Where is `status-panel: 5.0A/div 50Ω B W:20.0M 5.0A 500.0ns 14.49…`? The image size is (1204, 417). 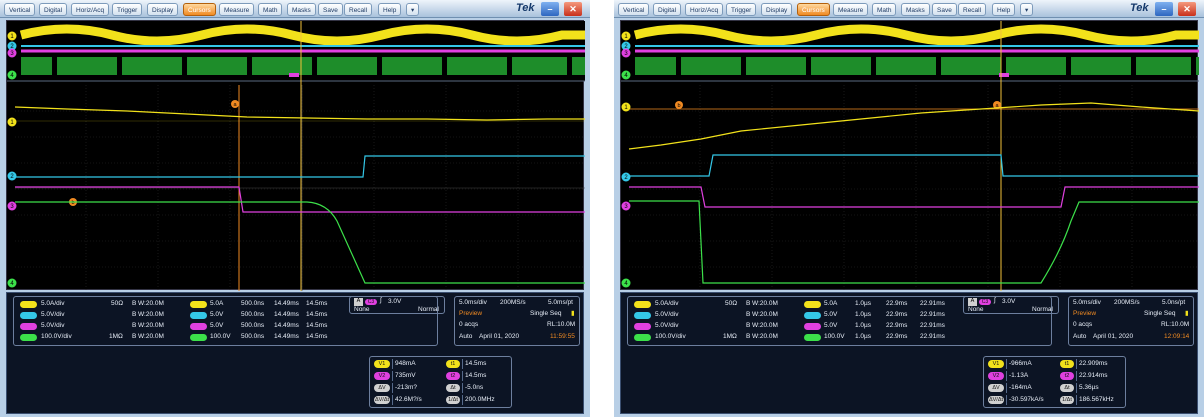
status-panel: 5.0A/div 50Ω B W:20.0M 5.0A 500.0ns 14.49… is located at coordinates (295, 353).